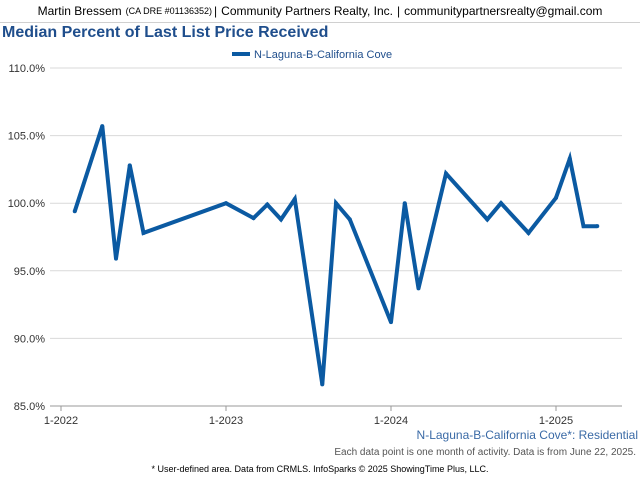  What do you see at coordinates (61, 421) in the screenshot?
I see `x-tick-label: 1-2022` at bounding box center [61, 421].